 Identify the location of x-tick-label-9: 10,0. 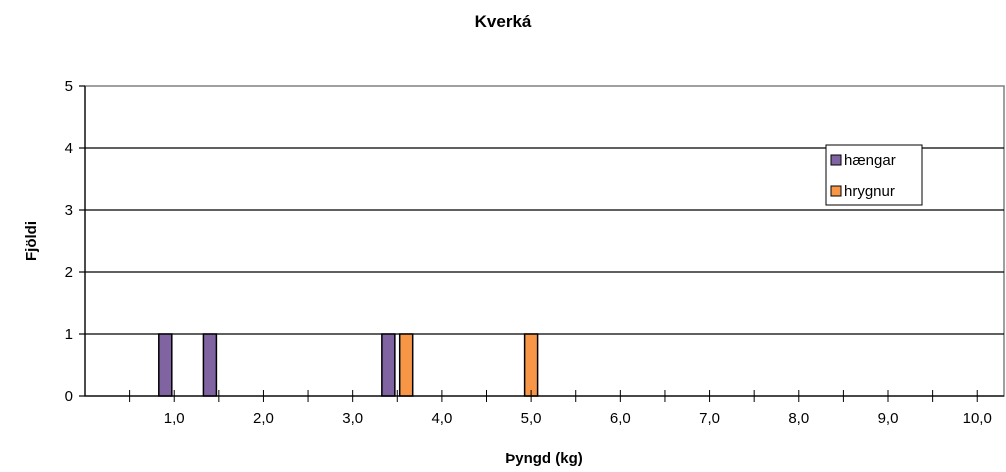
(977, 418).